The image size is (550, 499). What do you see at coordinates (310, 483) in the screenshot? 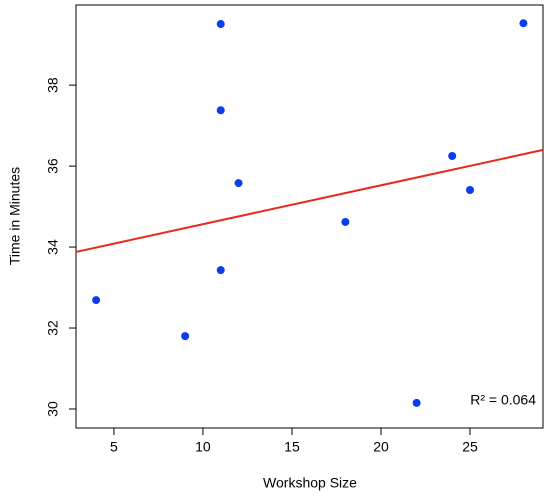
I see `x-axis-label: Workshop Size` at bounding box center [310, 483].